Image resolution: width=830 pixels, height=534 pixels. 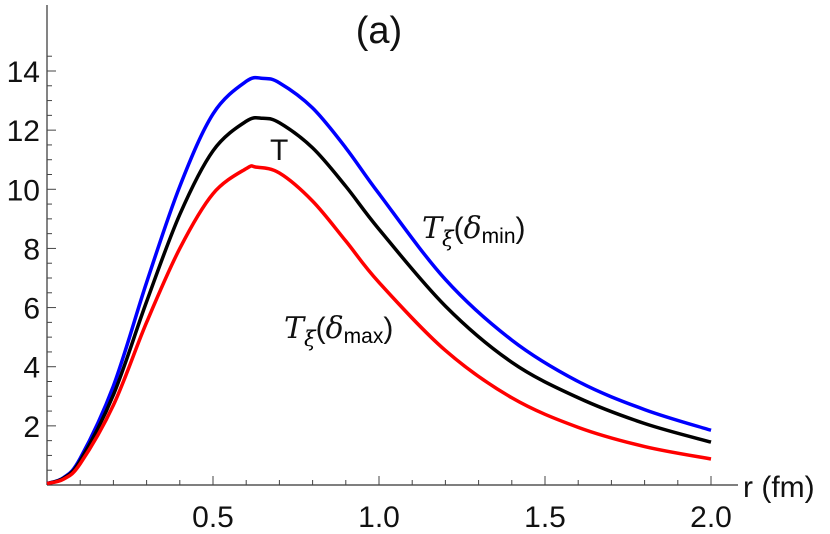 I want to click on label-max-sub: ξ, so click(x=310, y=339).